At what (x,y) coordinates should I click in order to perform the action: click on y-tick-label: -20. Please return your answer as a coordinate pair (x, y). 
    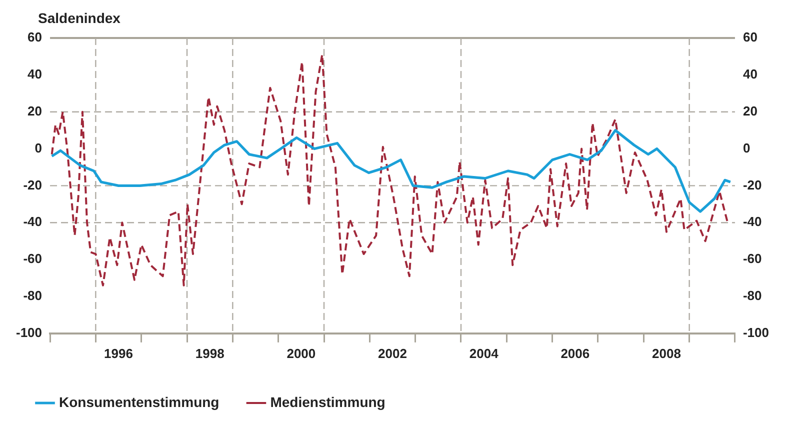
    Looking at the image, I should click on (32, 184).